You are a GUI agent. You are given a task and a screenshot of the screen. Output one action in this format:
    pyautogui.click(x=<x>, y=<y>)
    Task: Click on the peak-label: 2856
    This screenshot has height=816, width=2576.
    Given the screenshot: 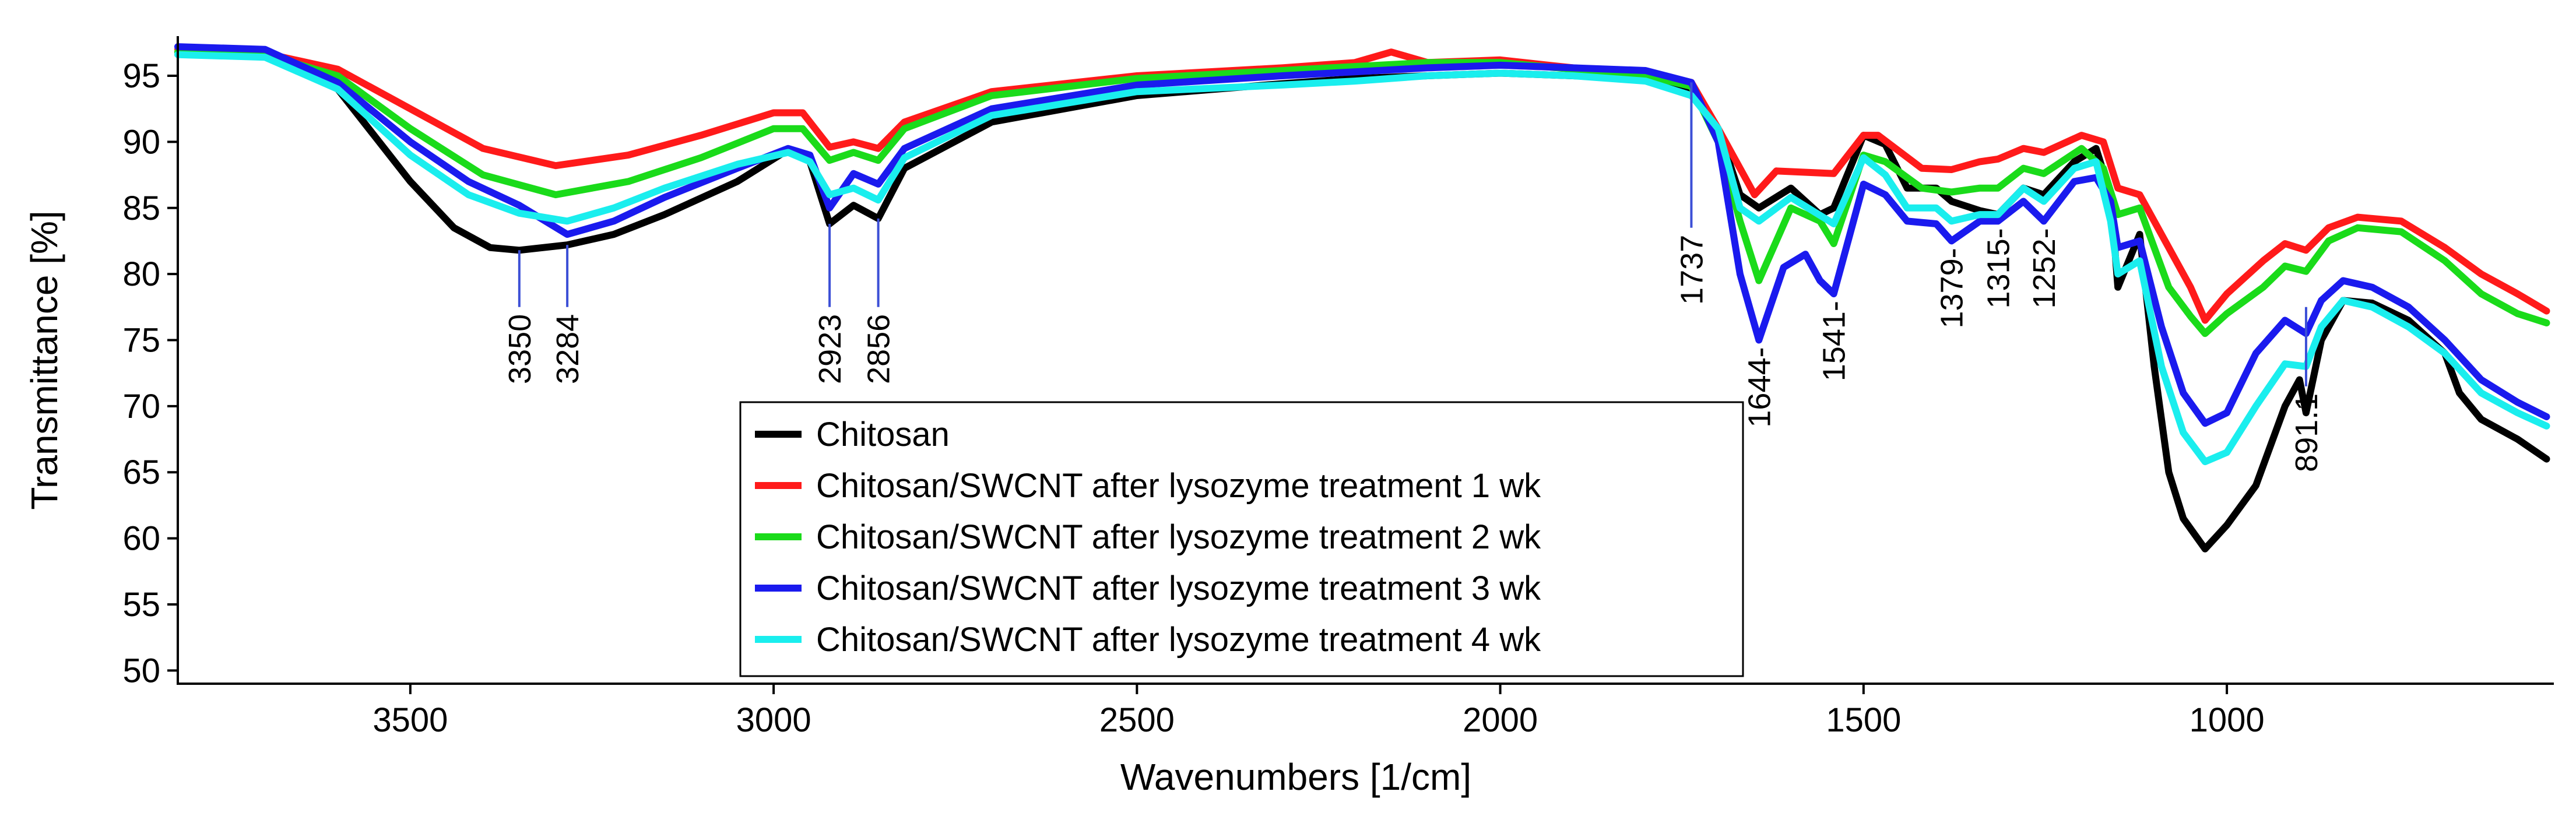 What is the action you would take?
    pyautogui.click(x=879, y=349)
    